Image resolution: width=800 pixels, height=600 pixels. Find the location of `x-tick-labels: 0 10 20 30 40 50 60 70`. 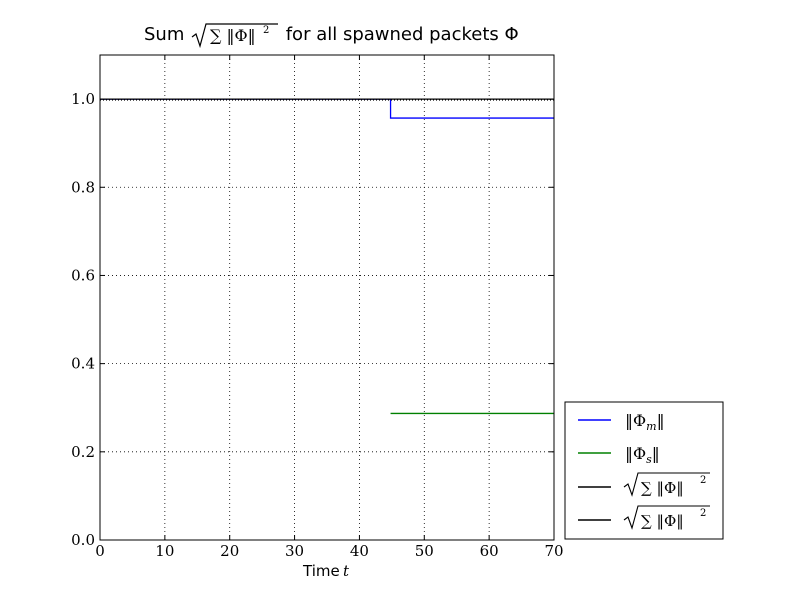

x-tick-labels: 0 10 20 30 40 50 60 70 is located at coordinates (329, 551).